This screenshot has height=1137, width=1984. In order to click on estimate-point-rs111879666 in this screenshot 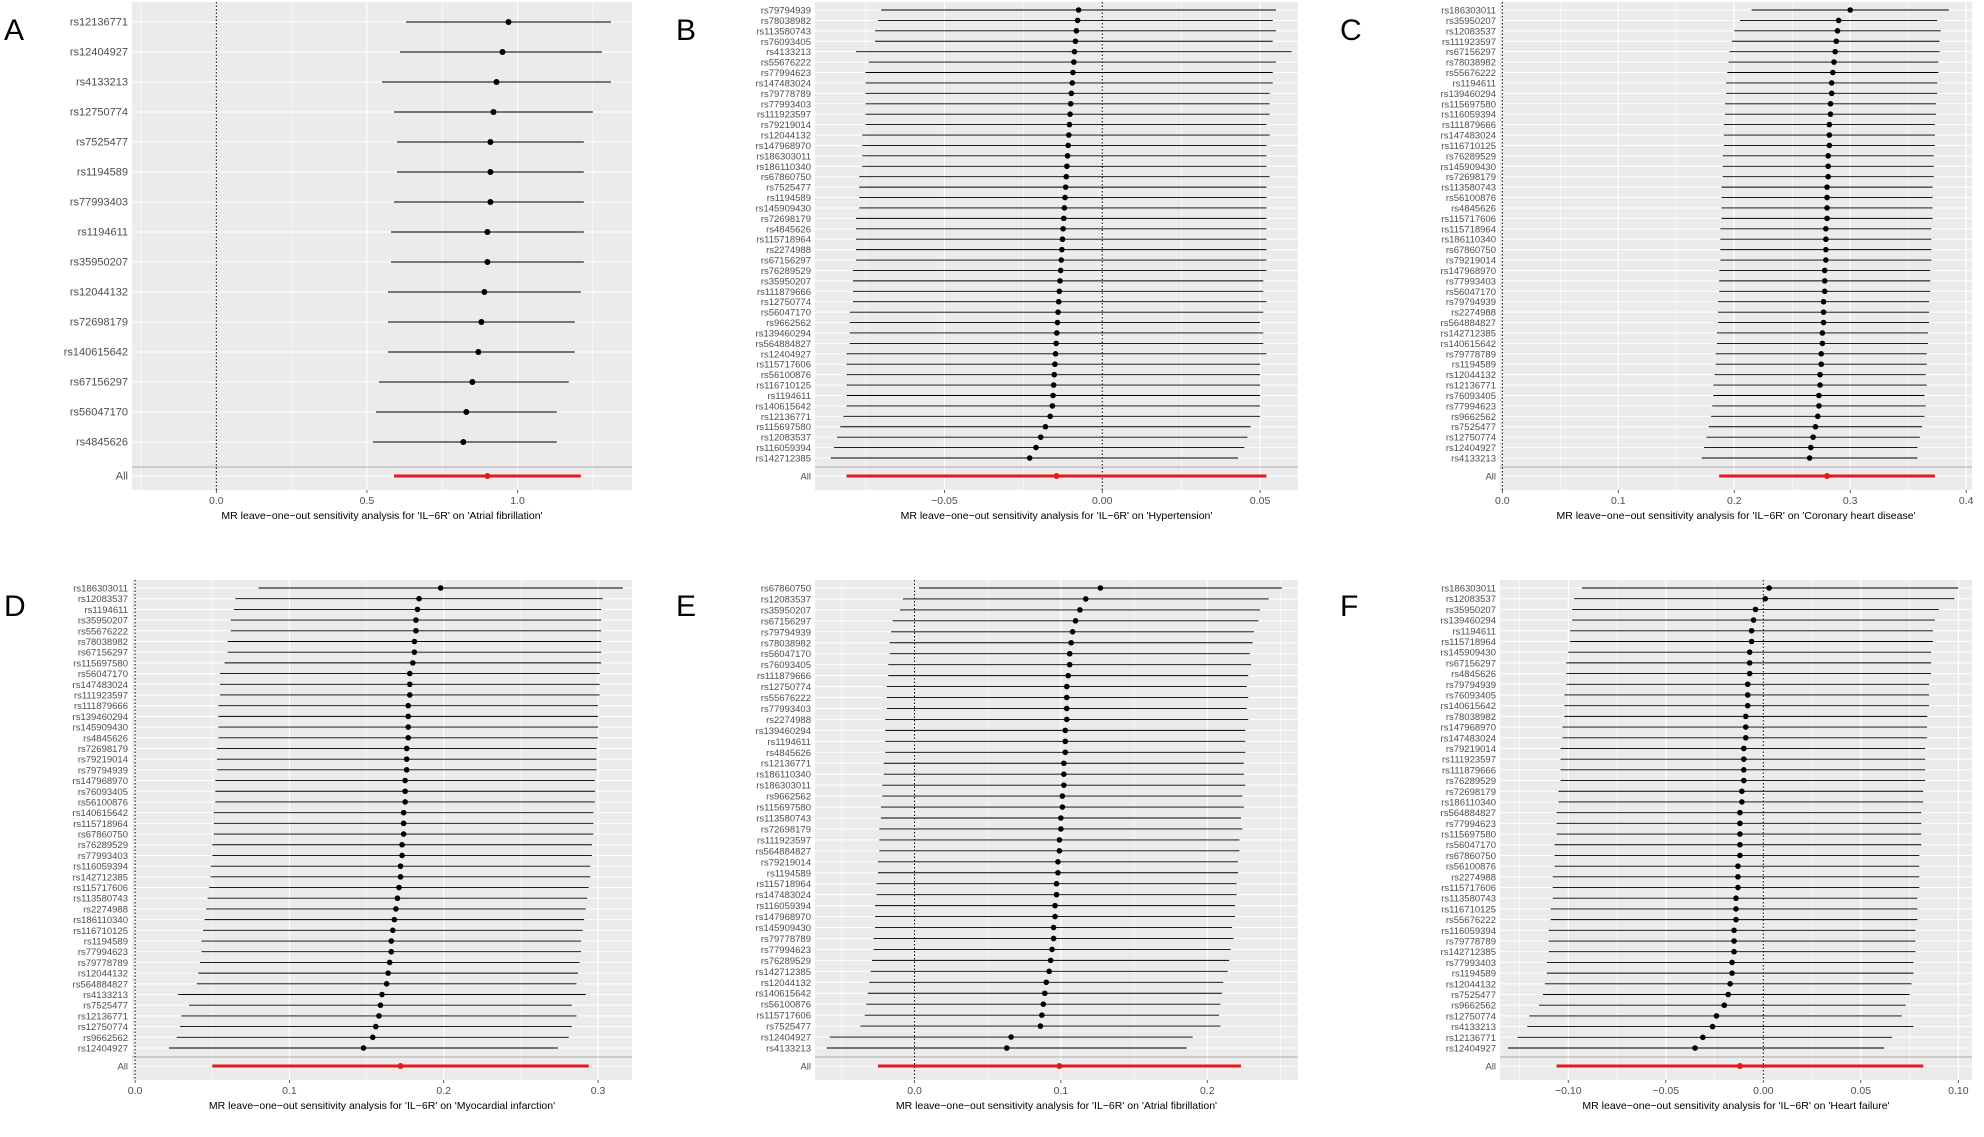, I will do `click(1744, 770)`.